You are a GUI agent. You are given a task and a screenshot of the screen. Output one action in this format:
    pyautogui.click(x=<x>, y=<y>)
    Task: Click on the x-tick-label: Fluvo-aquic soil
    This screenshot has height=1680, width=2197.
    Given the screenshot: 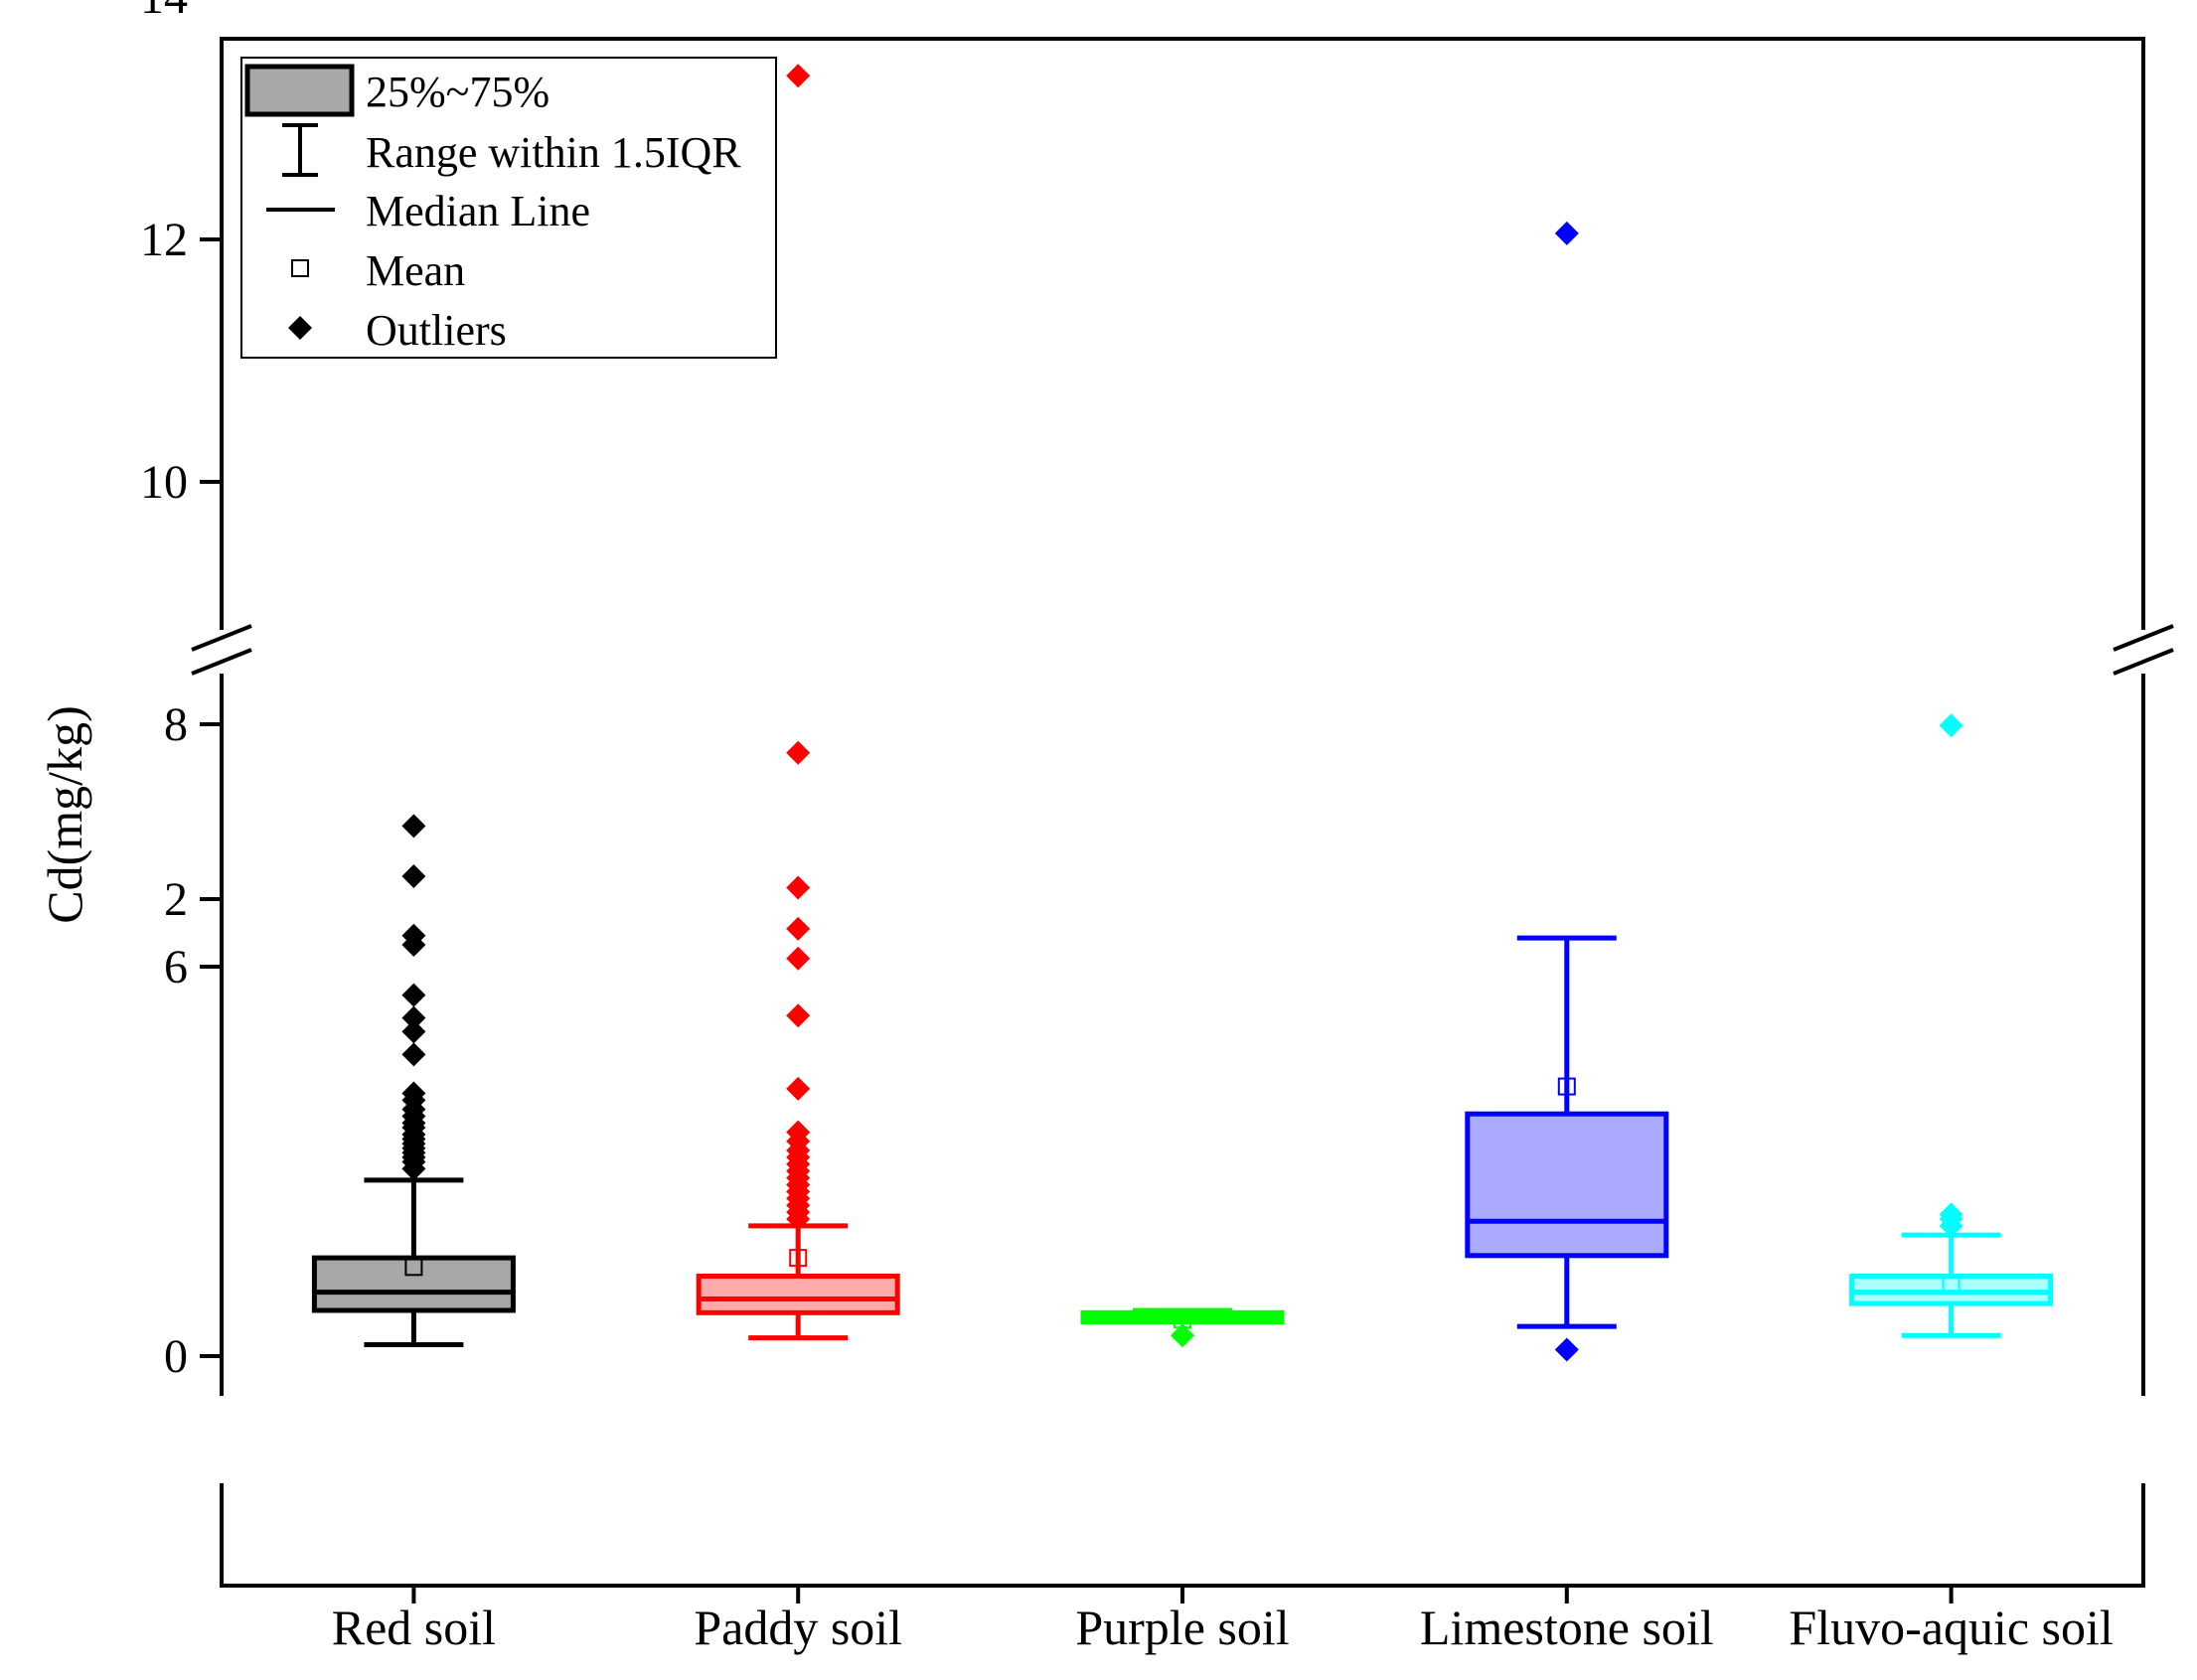 What is the action you would take?
    pyautogui.click(x=1951, y=1627)
    